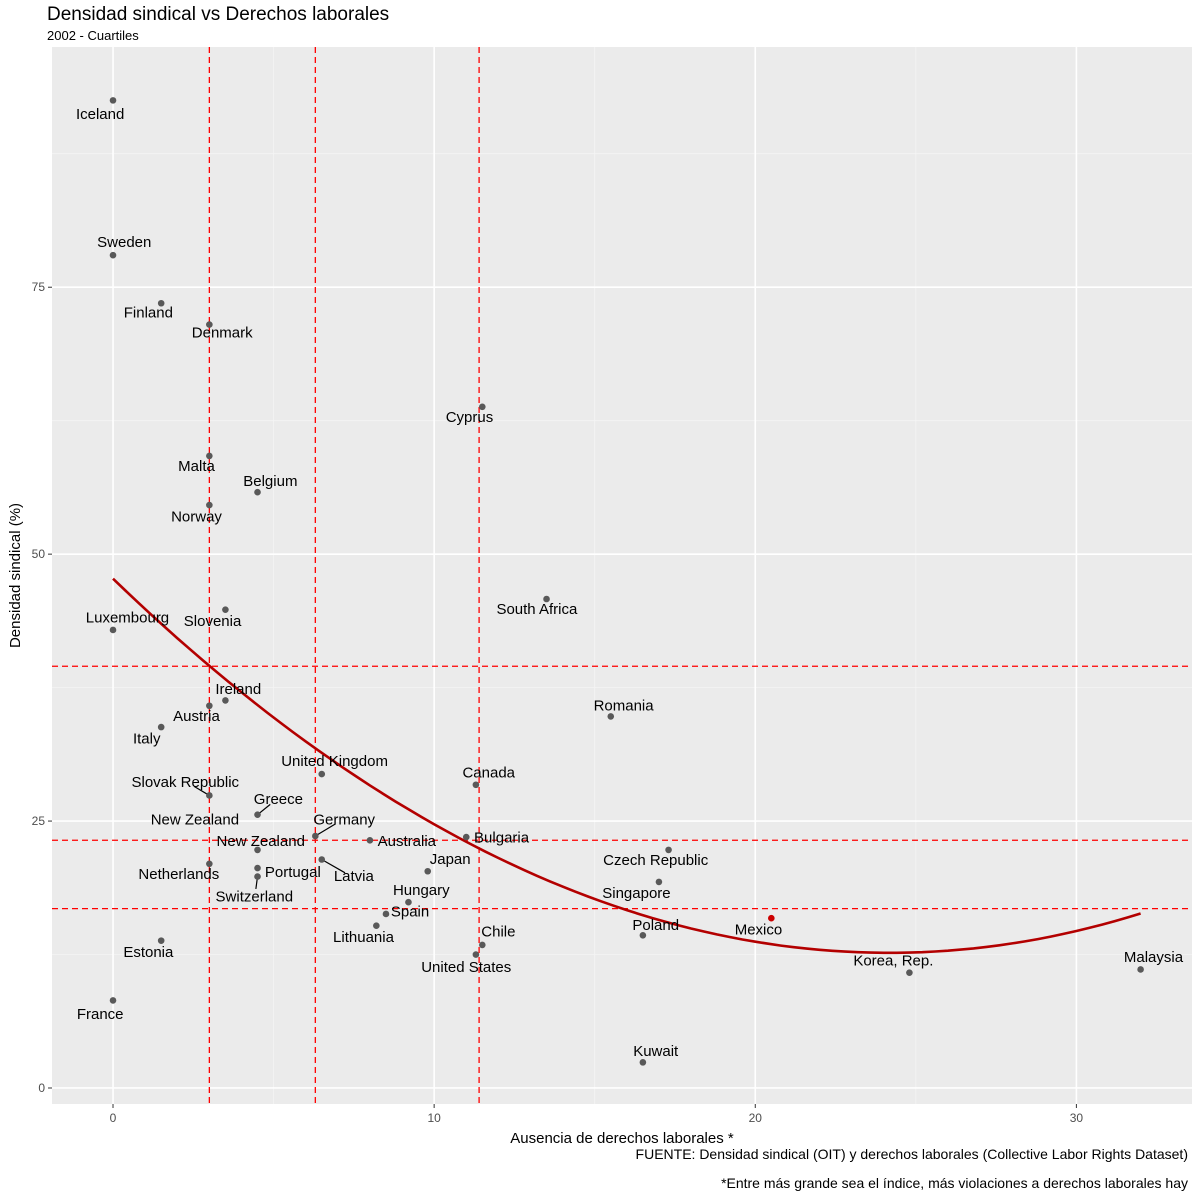 This screenshot has height=1200, width=1200. I want to click on point-label: Greece, so click(278, 799).